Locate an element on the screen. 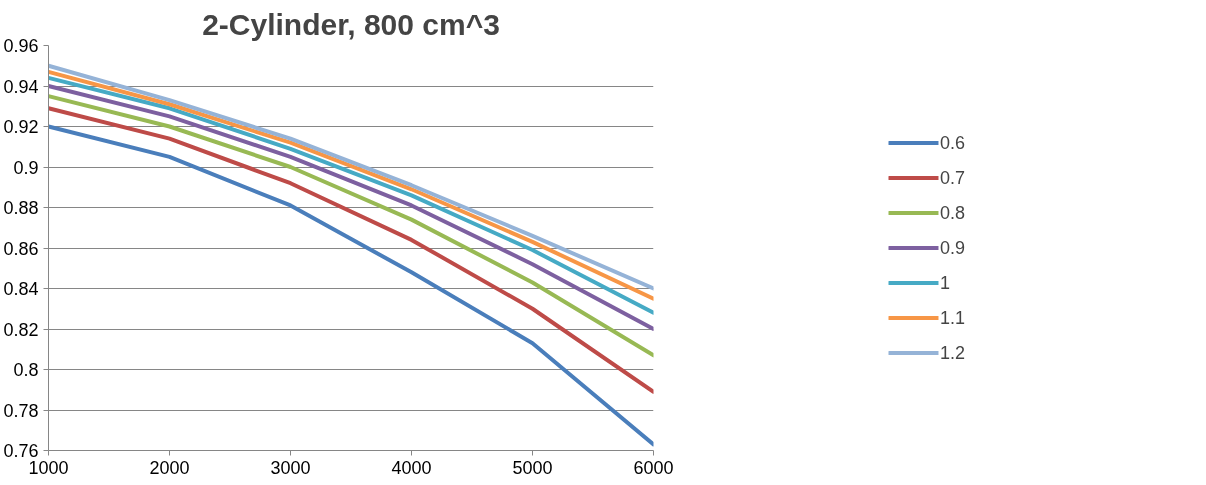  y-tick-label: 0.84 is located at coordinates (21, 289).